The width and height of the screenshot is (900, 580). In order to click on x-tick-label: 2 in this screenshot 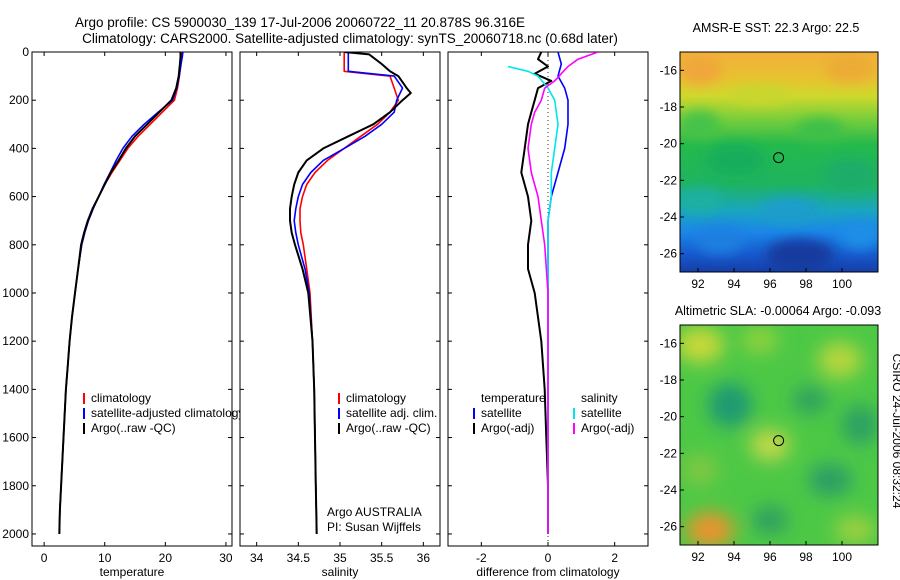, I will do `click(614, 558)`.